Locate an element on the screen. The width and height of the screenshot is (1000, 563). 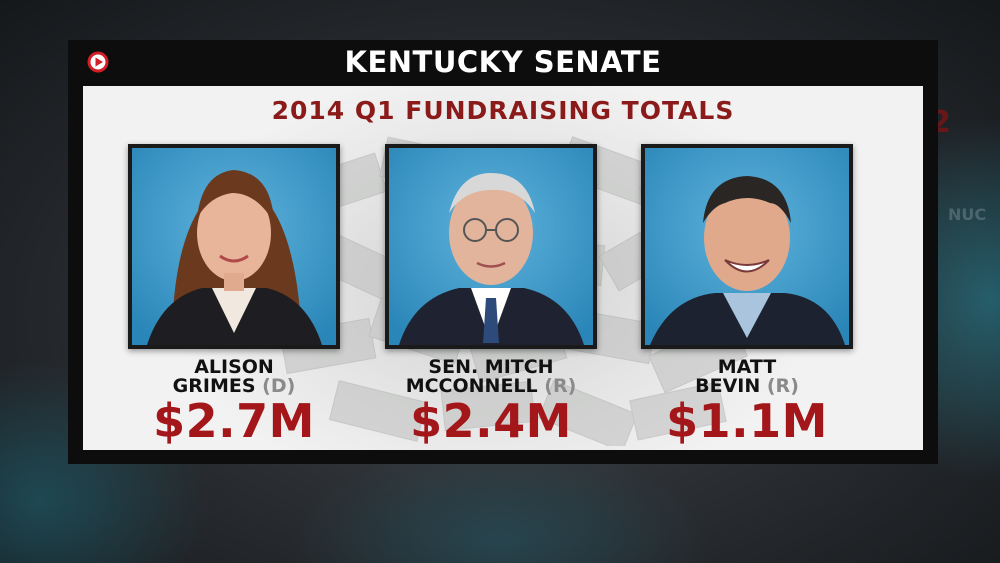
fundraising-amount: $1.1M is located at coordinates (747, 421).